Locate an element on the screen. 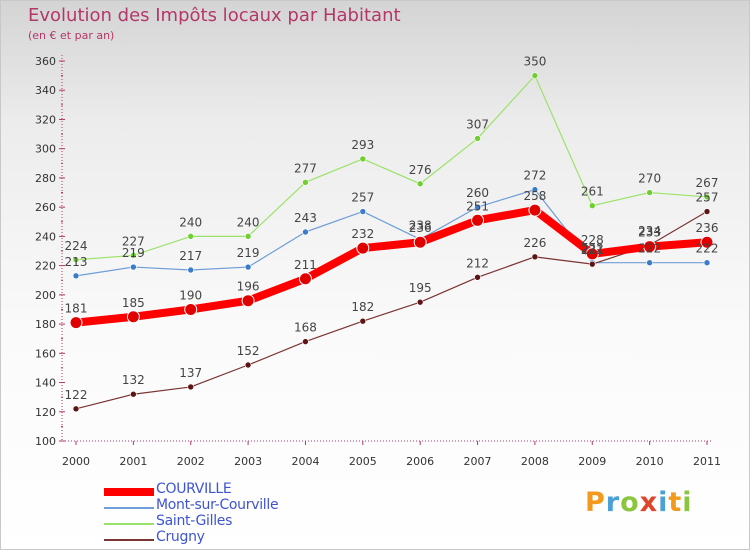  data-label: 122 is located at coordinates (76, 395).